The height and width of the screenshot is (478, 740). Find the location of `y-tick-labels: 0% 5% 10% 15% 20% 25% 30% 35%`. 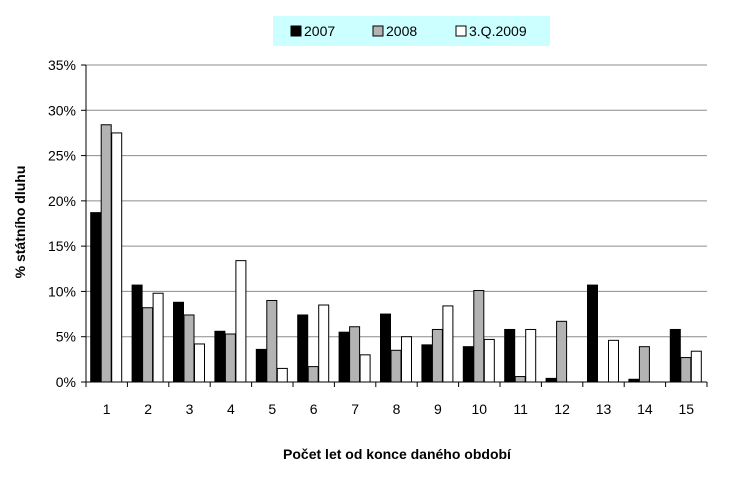

y-tick-labels: 0% 5% 10% 15% 20% 25% 30% 35% is located at coordinates (62, 223).